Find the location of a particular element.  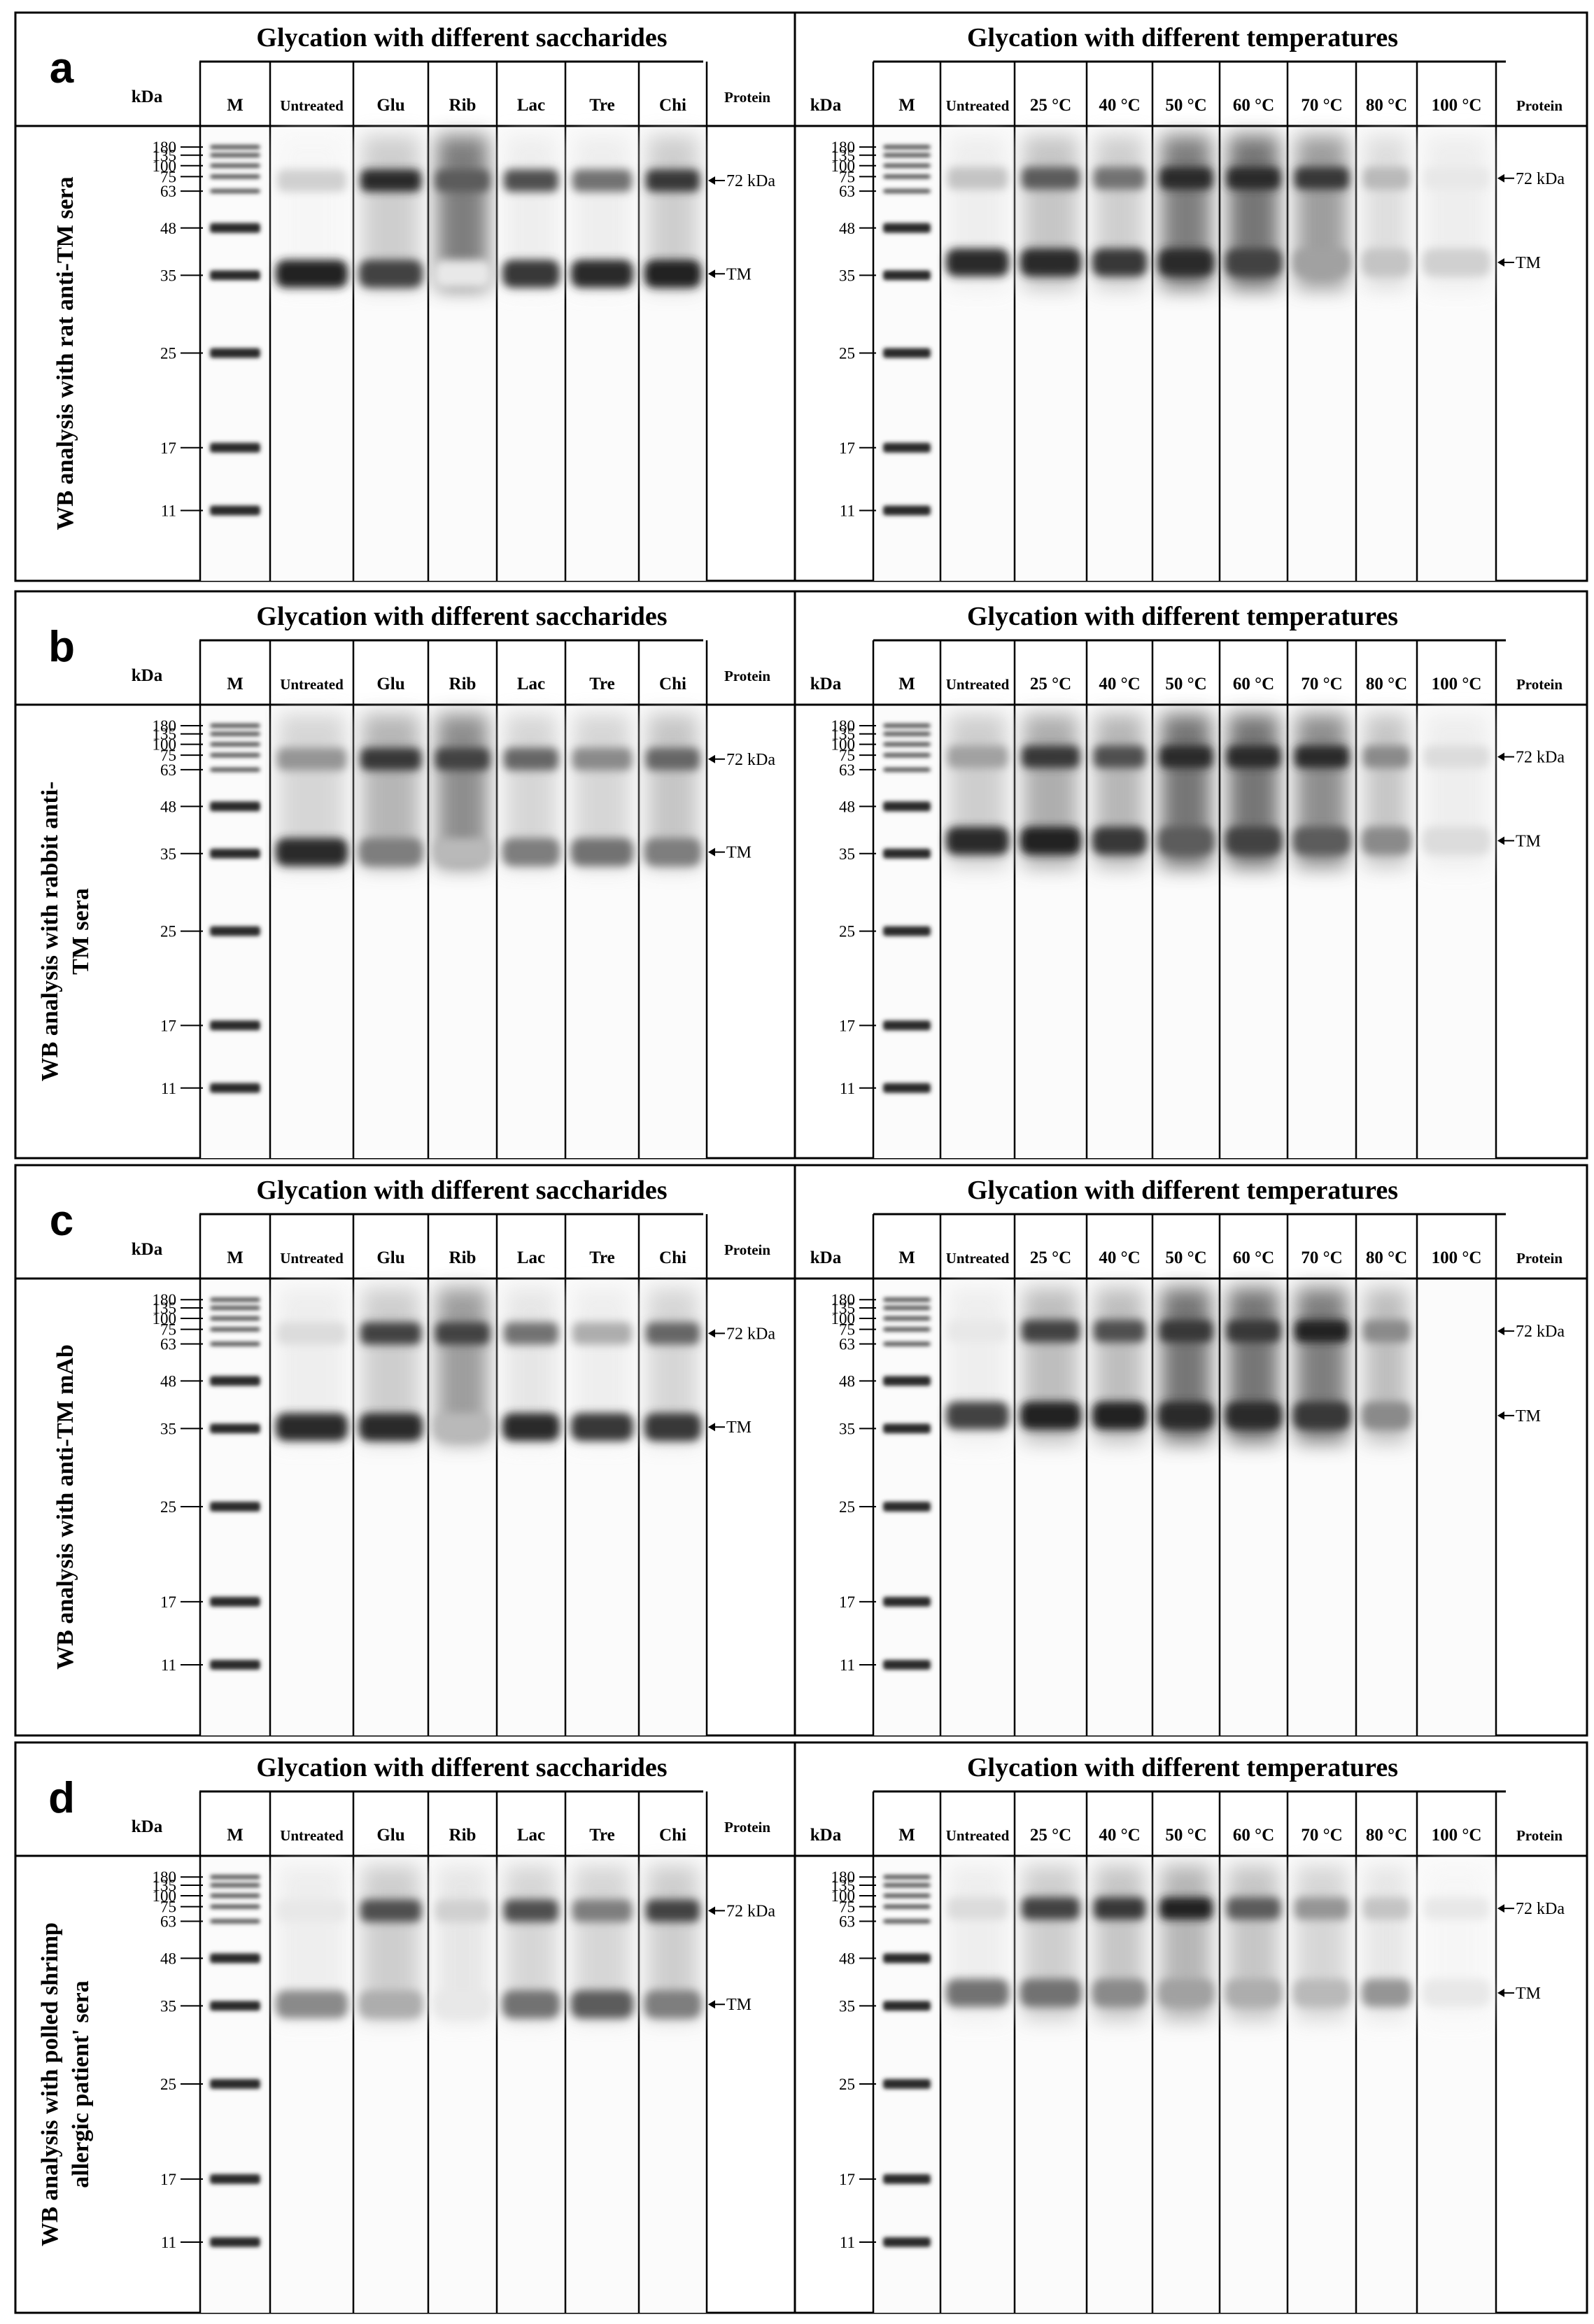

marker-label: 25 is located at coordinates (847, 353).